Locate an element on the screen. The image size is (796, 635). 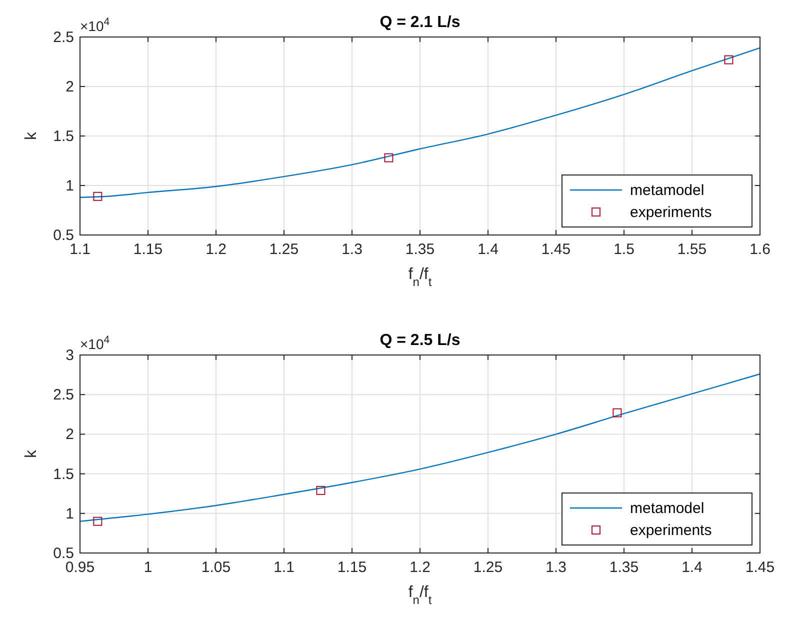
x-tick-label: 1 is located at coordinates (148, 567).